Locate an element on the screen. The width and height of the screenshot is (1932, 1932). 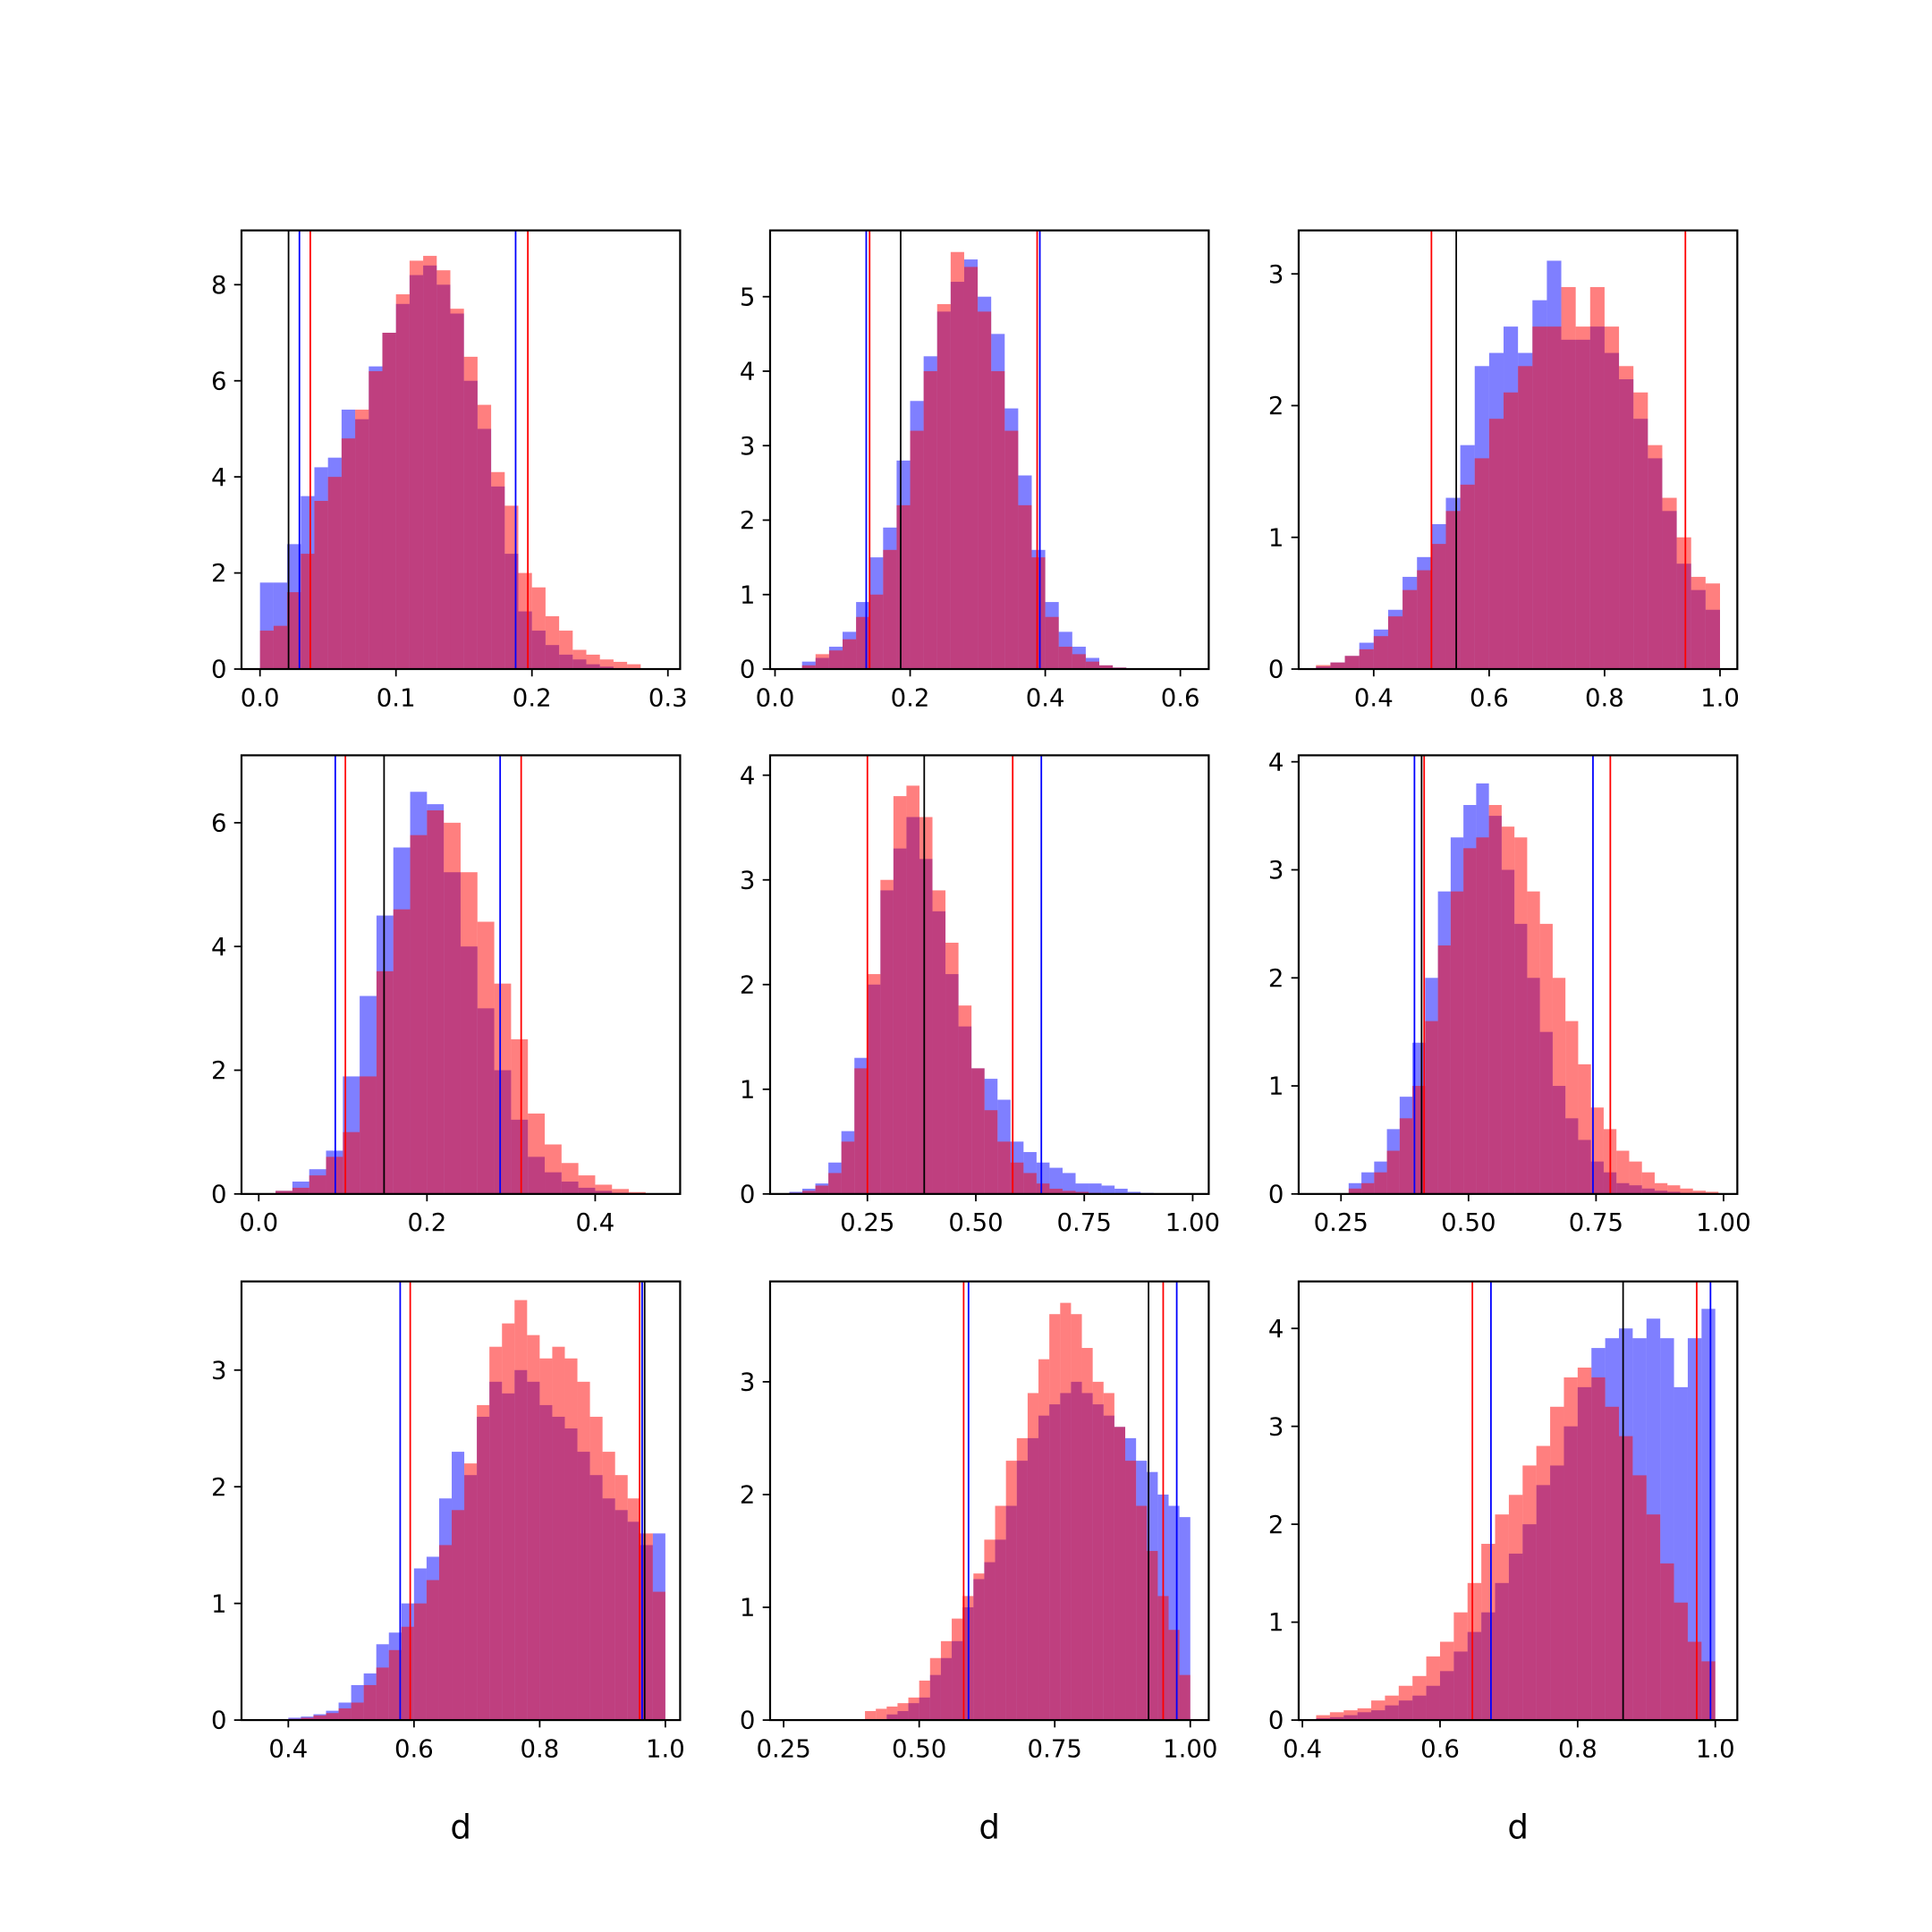
x-tick-label: 0.2 is located at coordinates (532, 697).